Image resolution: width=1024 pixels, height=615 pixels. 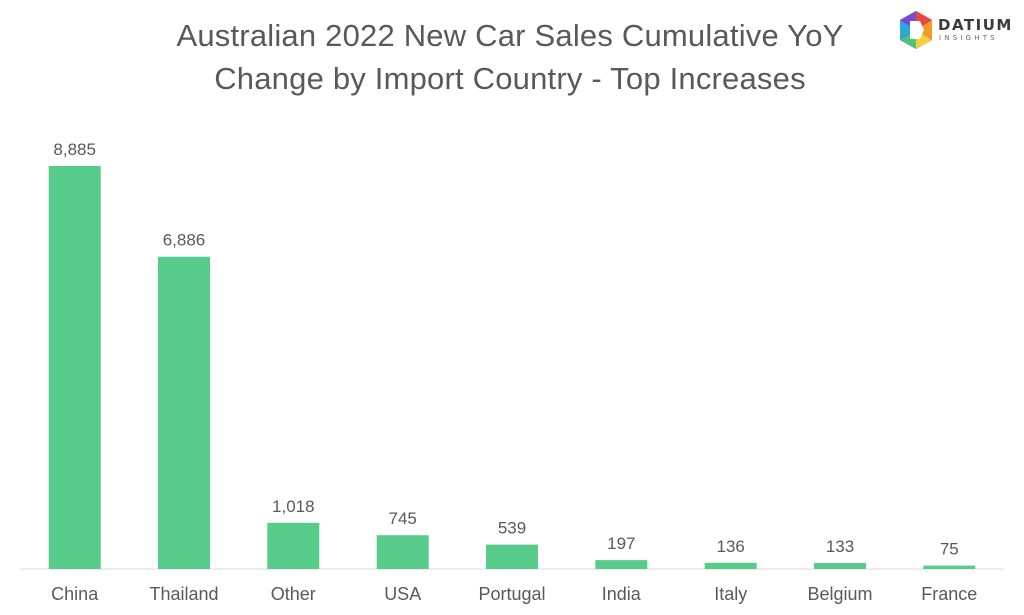 What do you see at coordinates (916, 30) in the screenshot?
I see `datium-logo-icon` at bounding box center [916, 30].